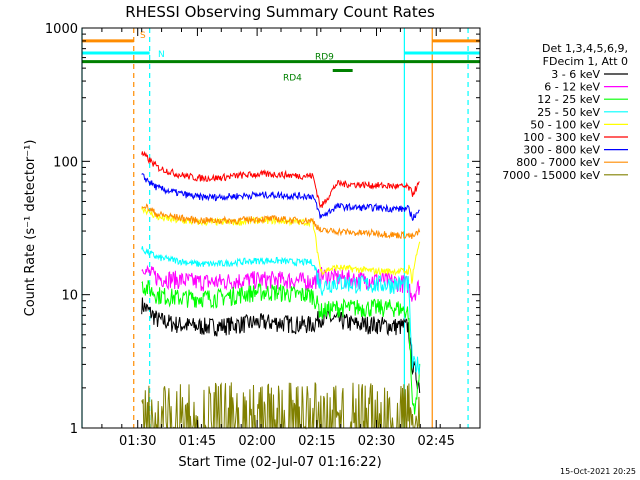 The image size is (640, 480). Describe the element at coordinates (435, 441) in the screenshot. I see `x-tick-label-5: 02:45` at that location.